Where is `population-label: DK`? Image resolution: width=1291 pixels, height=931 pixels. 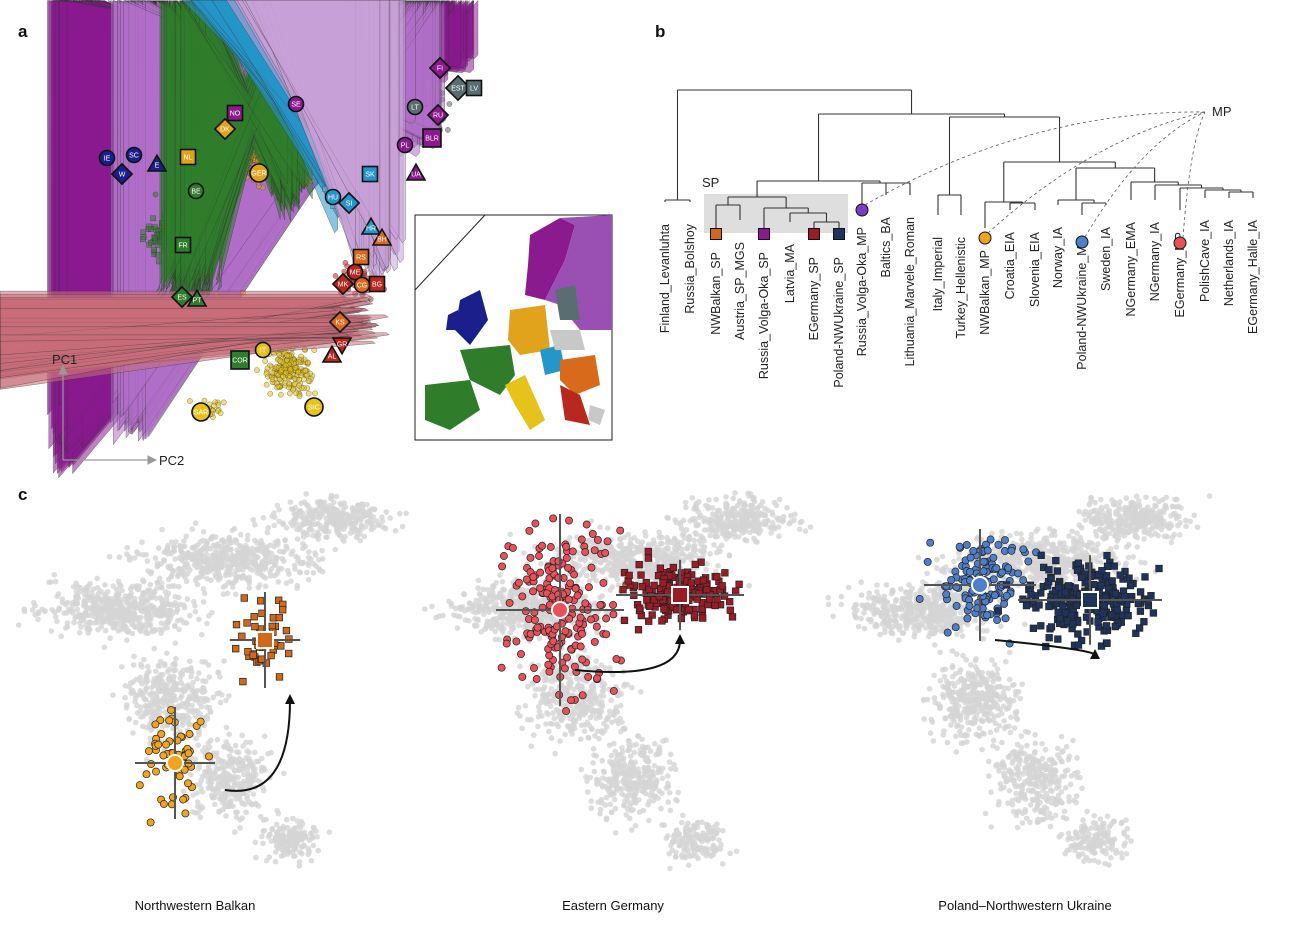 population-label: DK is located at coordinates (225, 130).